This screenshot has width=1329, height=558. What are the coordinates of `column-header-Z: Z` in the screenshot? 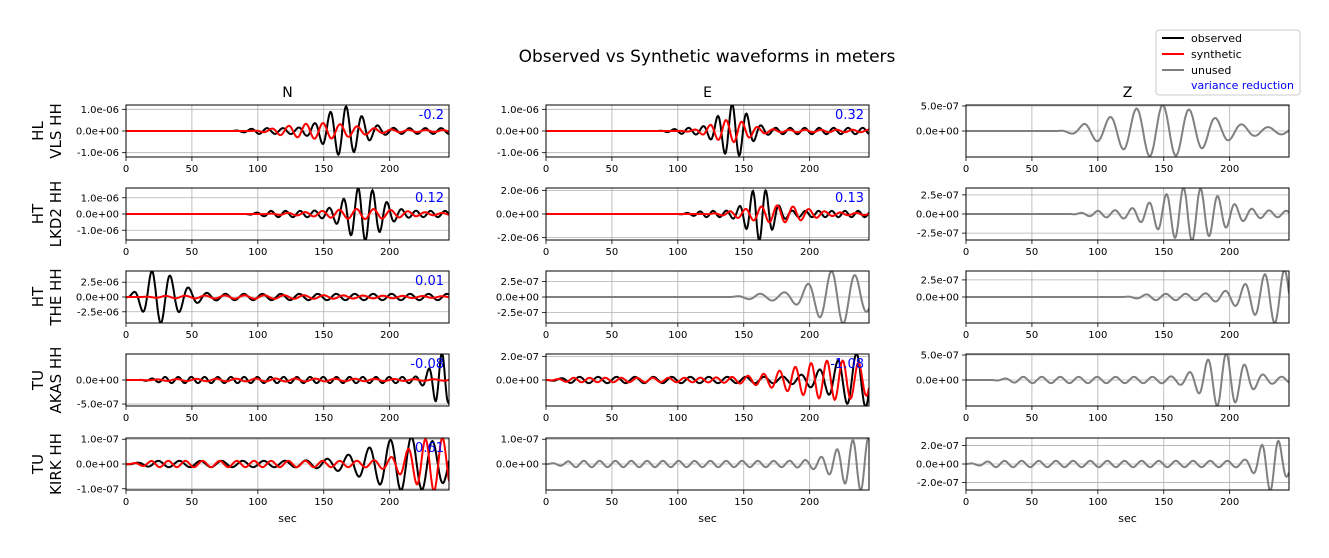 It's located at (1128, 93).